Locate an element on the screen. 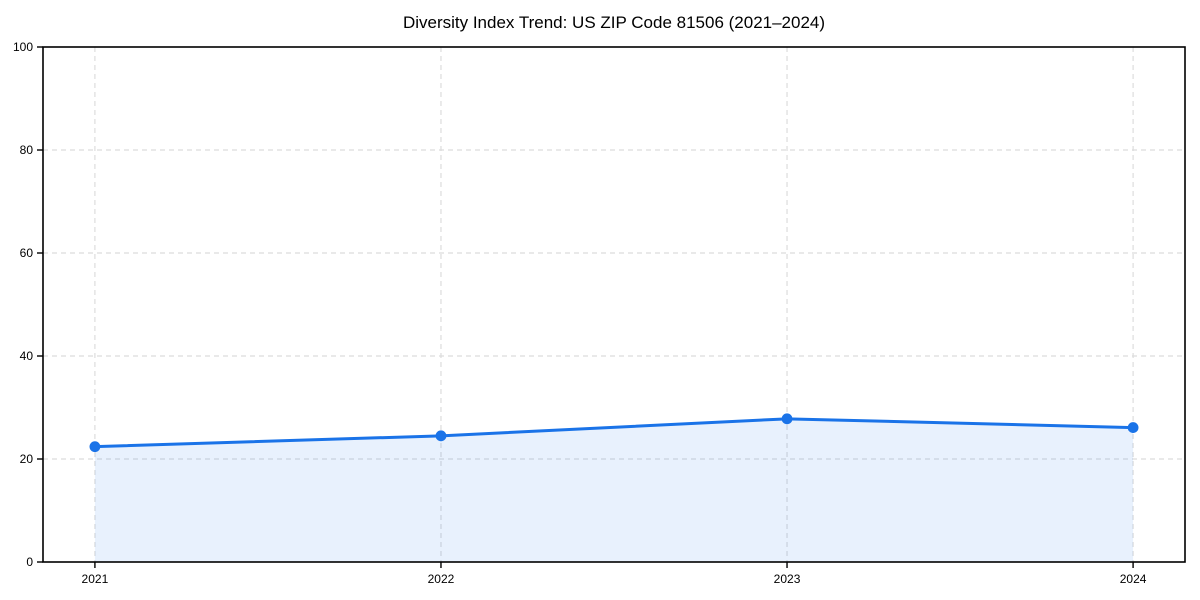  series-line is located at coordinates (614, 433).